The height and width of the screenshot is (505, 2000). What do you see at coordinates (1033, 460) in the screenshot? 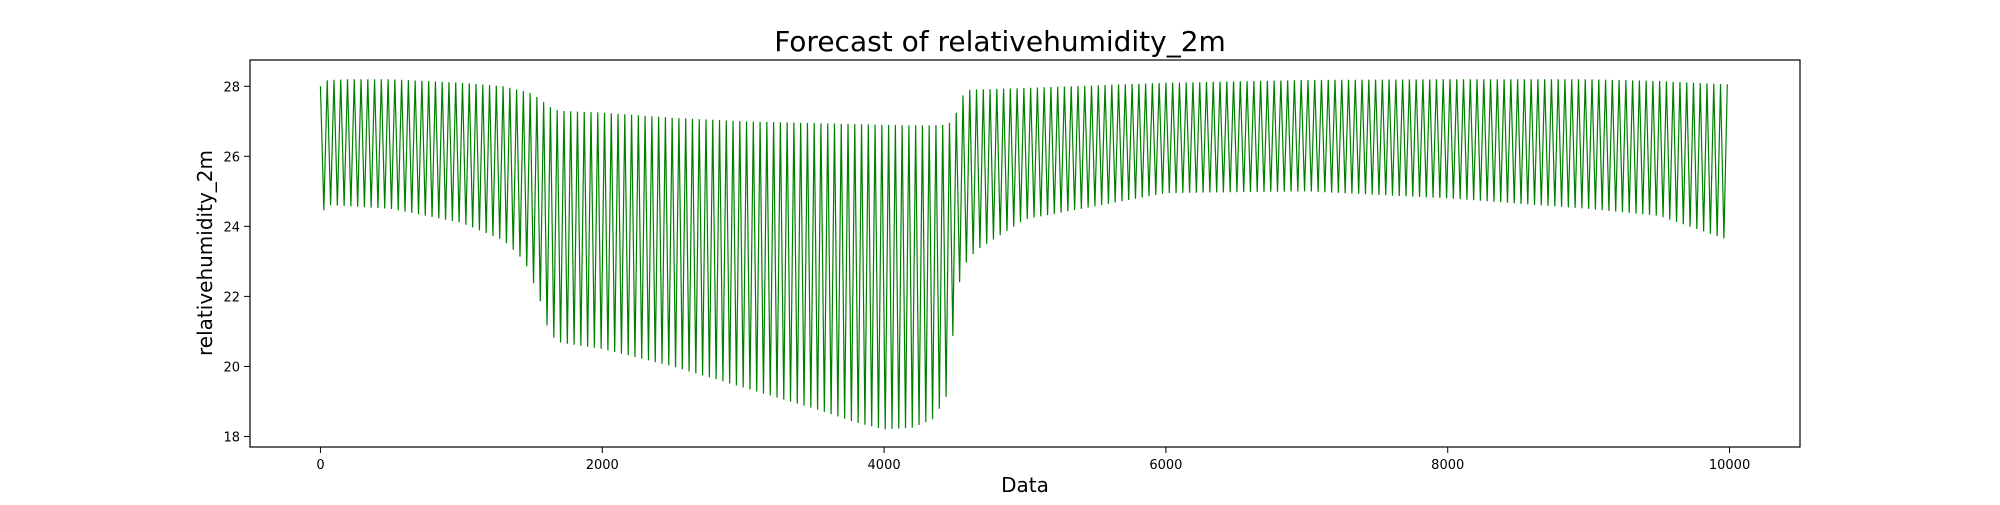
I see `x-axis: 0 2000 4000 6000 8000 10000` at bounding box center [1033, 460].